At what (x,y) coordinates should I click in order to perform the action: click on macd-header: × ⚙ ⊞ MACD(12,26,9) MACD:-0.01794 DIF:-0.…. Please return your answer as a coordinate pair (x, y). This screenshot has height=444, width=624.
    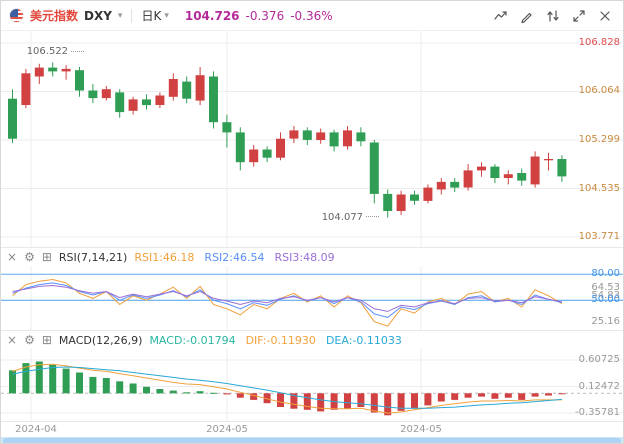
    Looking at the image, I should click on (312, 340).